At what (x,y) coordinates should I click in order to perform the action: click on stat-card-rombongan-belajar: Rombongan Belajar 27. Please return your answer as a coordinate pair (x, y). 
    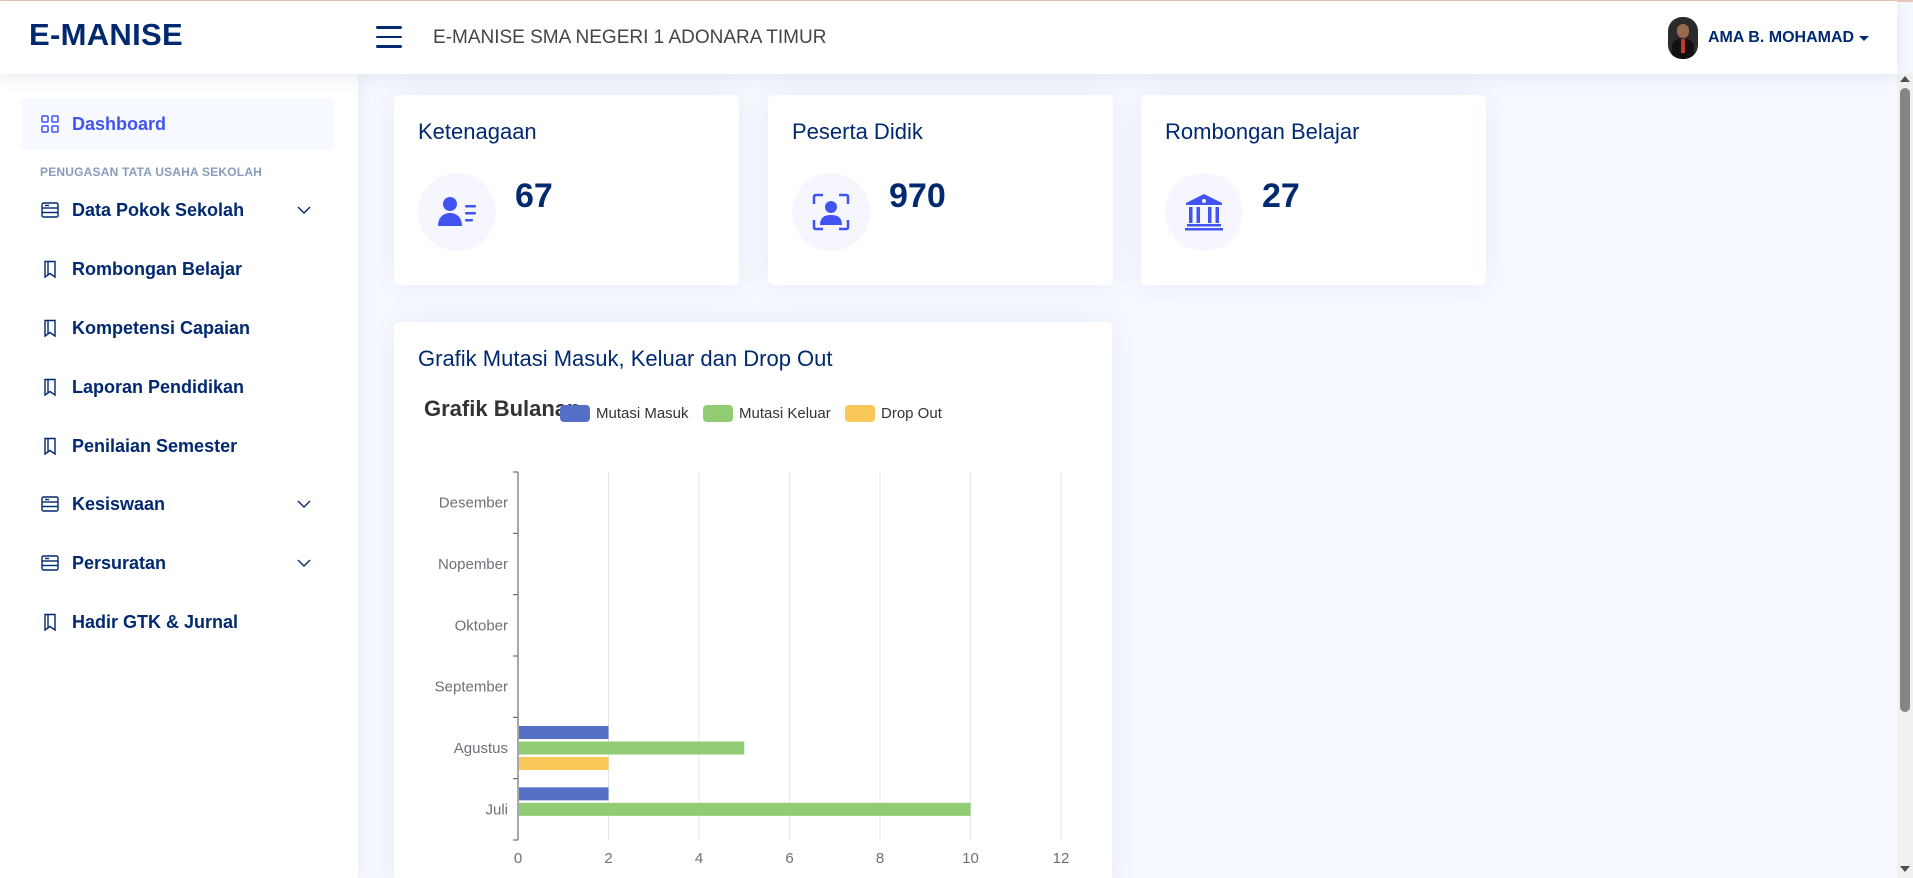
    Looking at the image, I should click on (1313, 190).